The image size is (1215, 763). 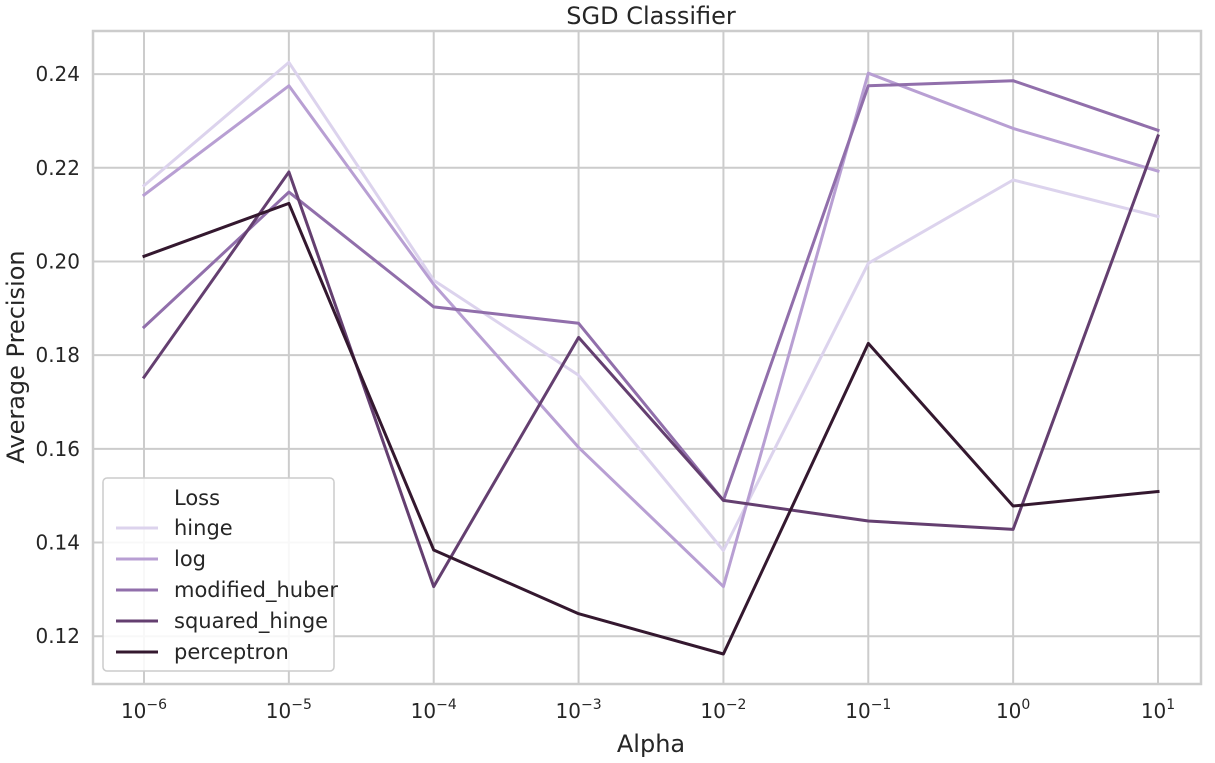 I want to click on x-tick-label: 10⁻⁶, so click(x=144, y=710).